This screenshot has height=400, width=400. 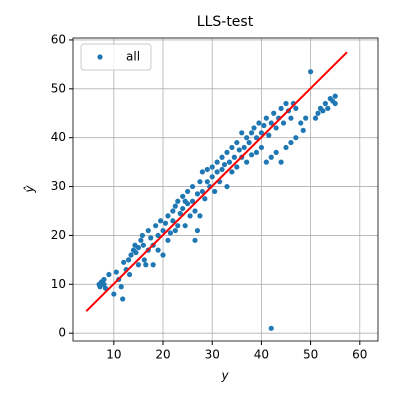 I want to click on legend-box, so click(x=116, y=57).